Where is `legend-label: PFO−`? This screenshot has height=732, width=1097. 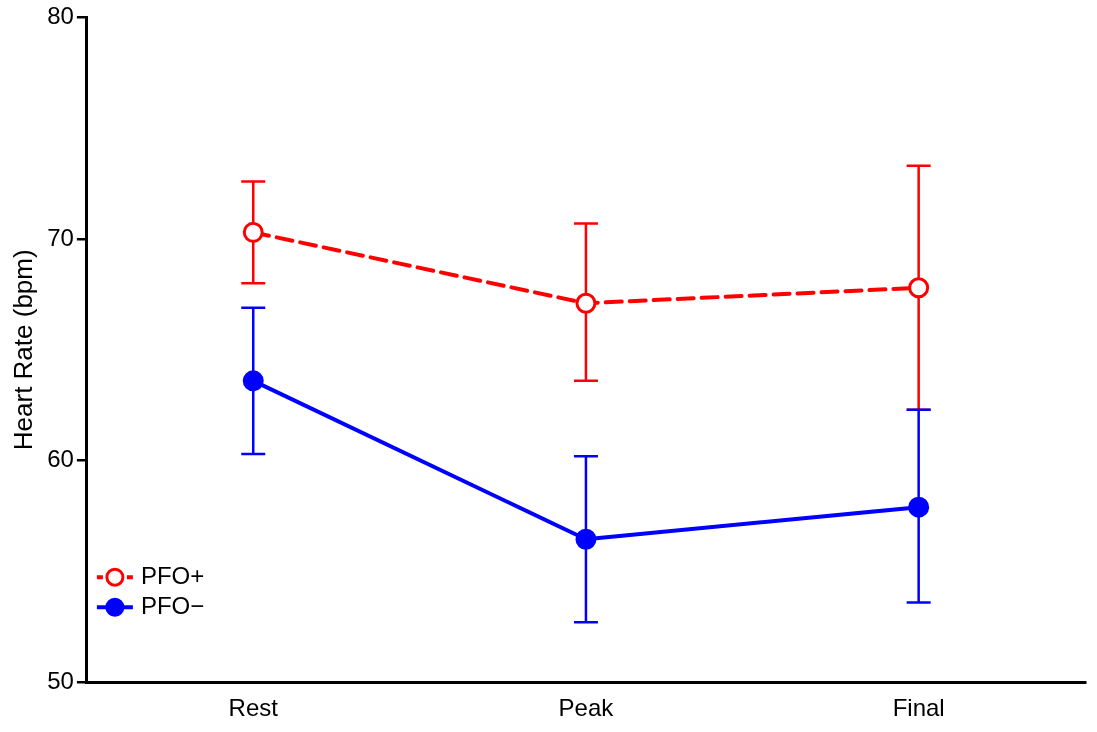 legend-label: PFO− is located at coordinates (172, 605).